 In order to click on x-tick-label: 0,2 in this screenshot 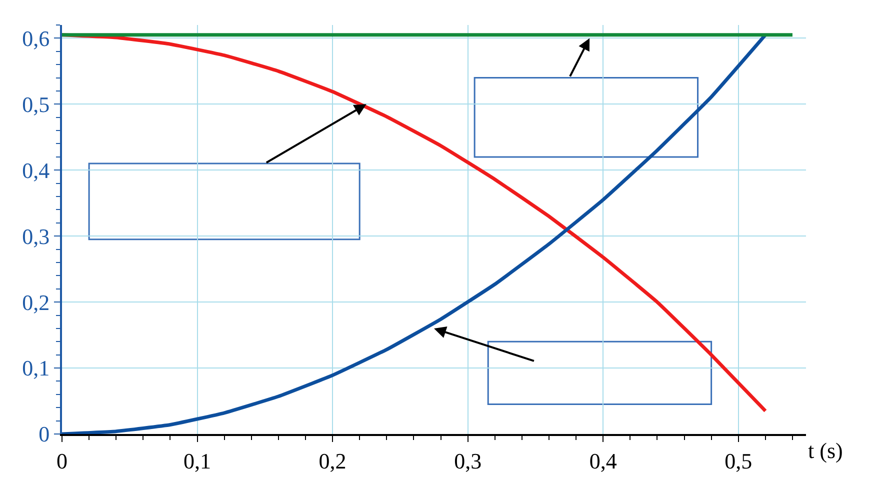, I will do `click(332, 461)`.